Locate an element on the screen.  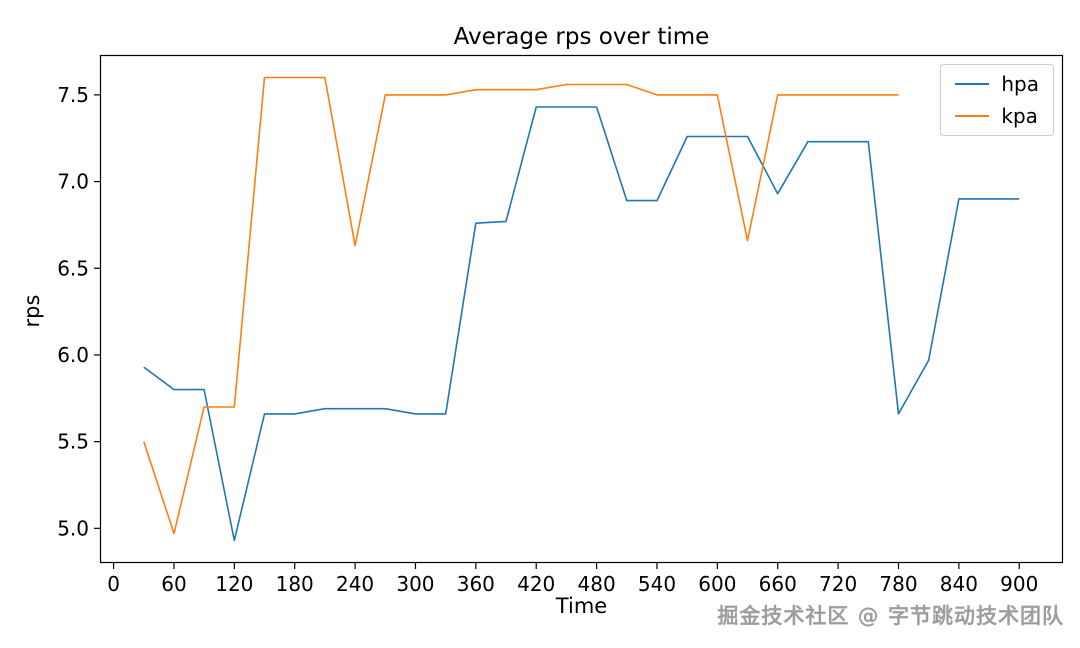
y-tick-label: 5.5 is located at coordinates (73, 442).